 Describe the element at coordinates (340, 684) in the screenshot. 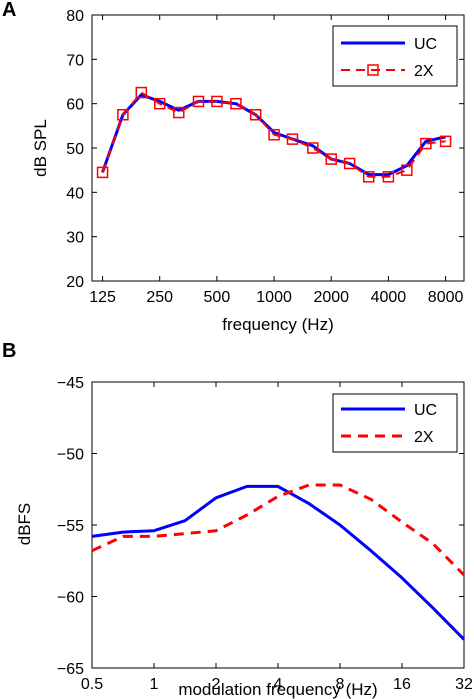

I see `panel-b-x-tick-label: 8` at that location.